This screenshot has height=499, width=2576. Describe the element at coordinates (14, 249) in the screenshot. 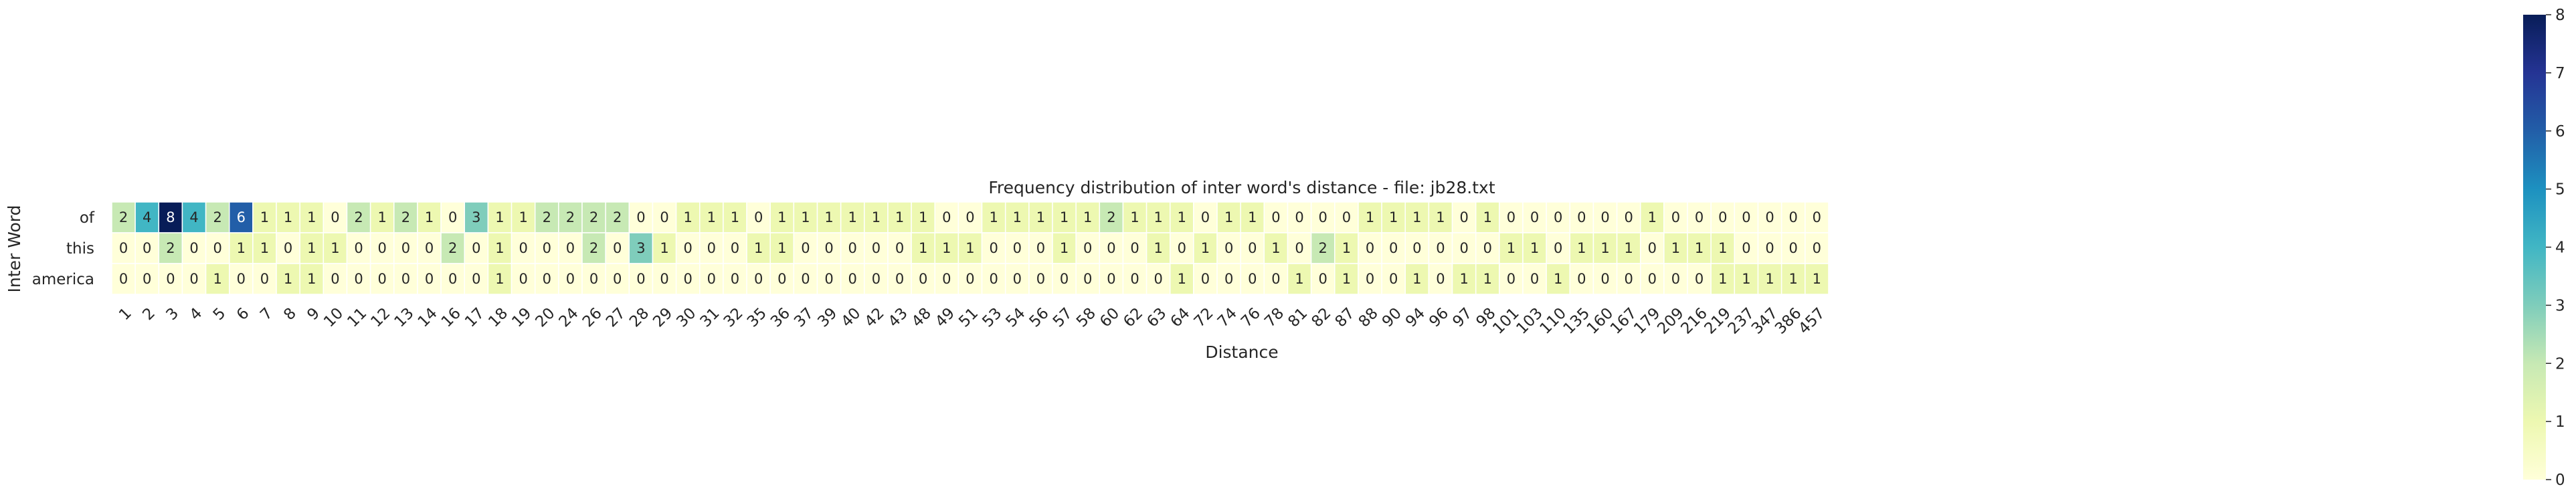

I see `y-axis-label: Inter Word` at that location.